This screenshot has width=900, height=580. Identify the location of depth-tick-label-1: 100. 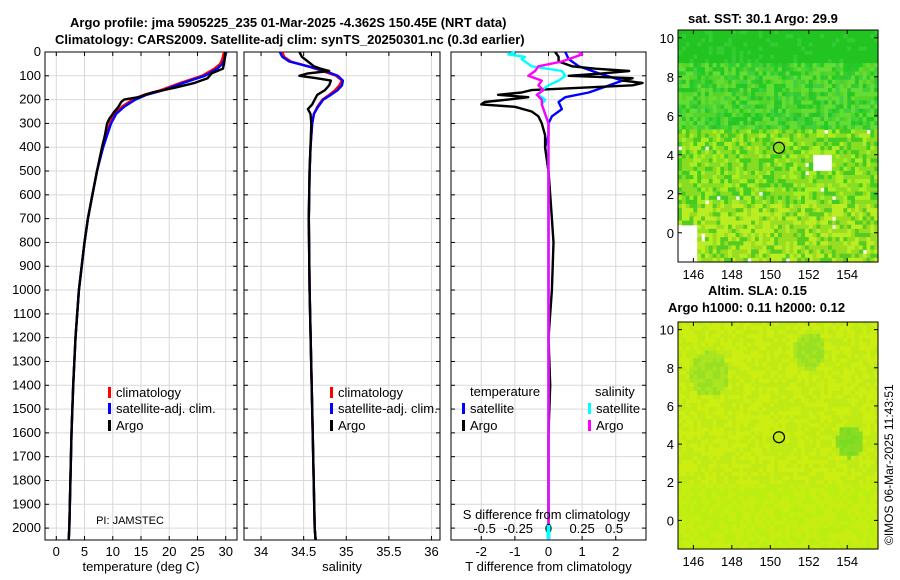
(30, 75).